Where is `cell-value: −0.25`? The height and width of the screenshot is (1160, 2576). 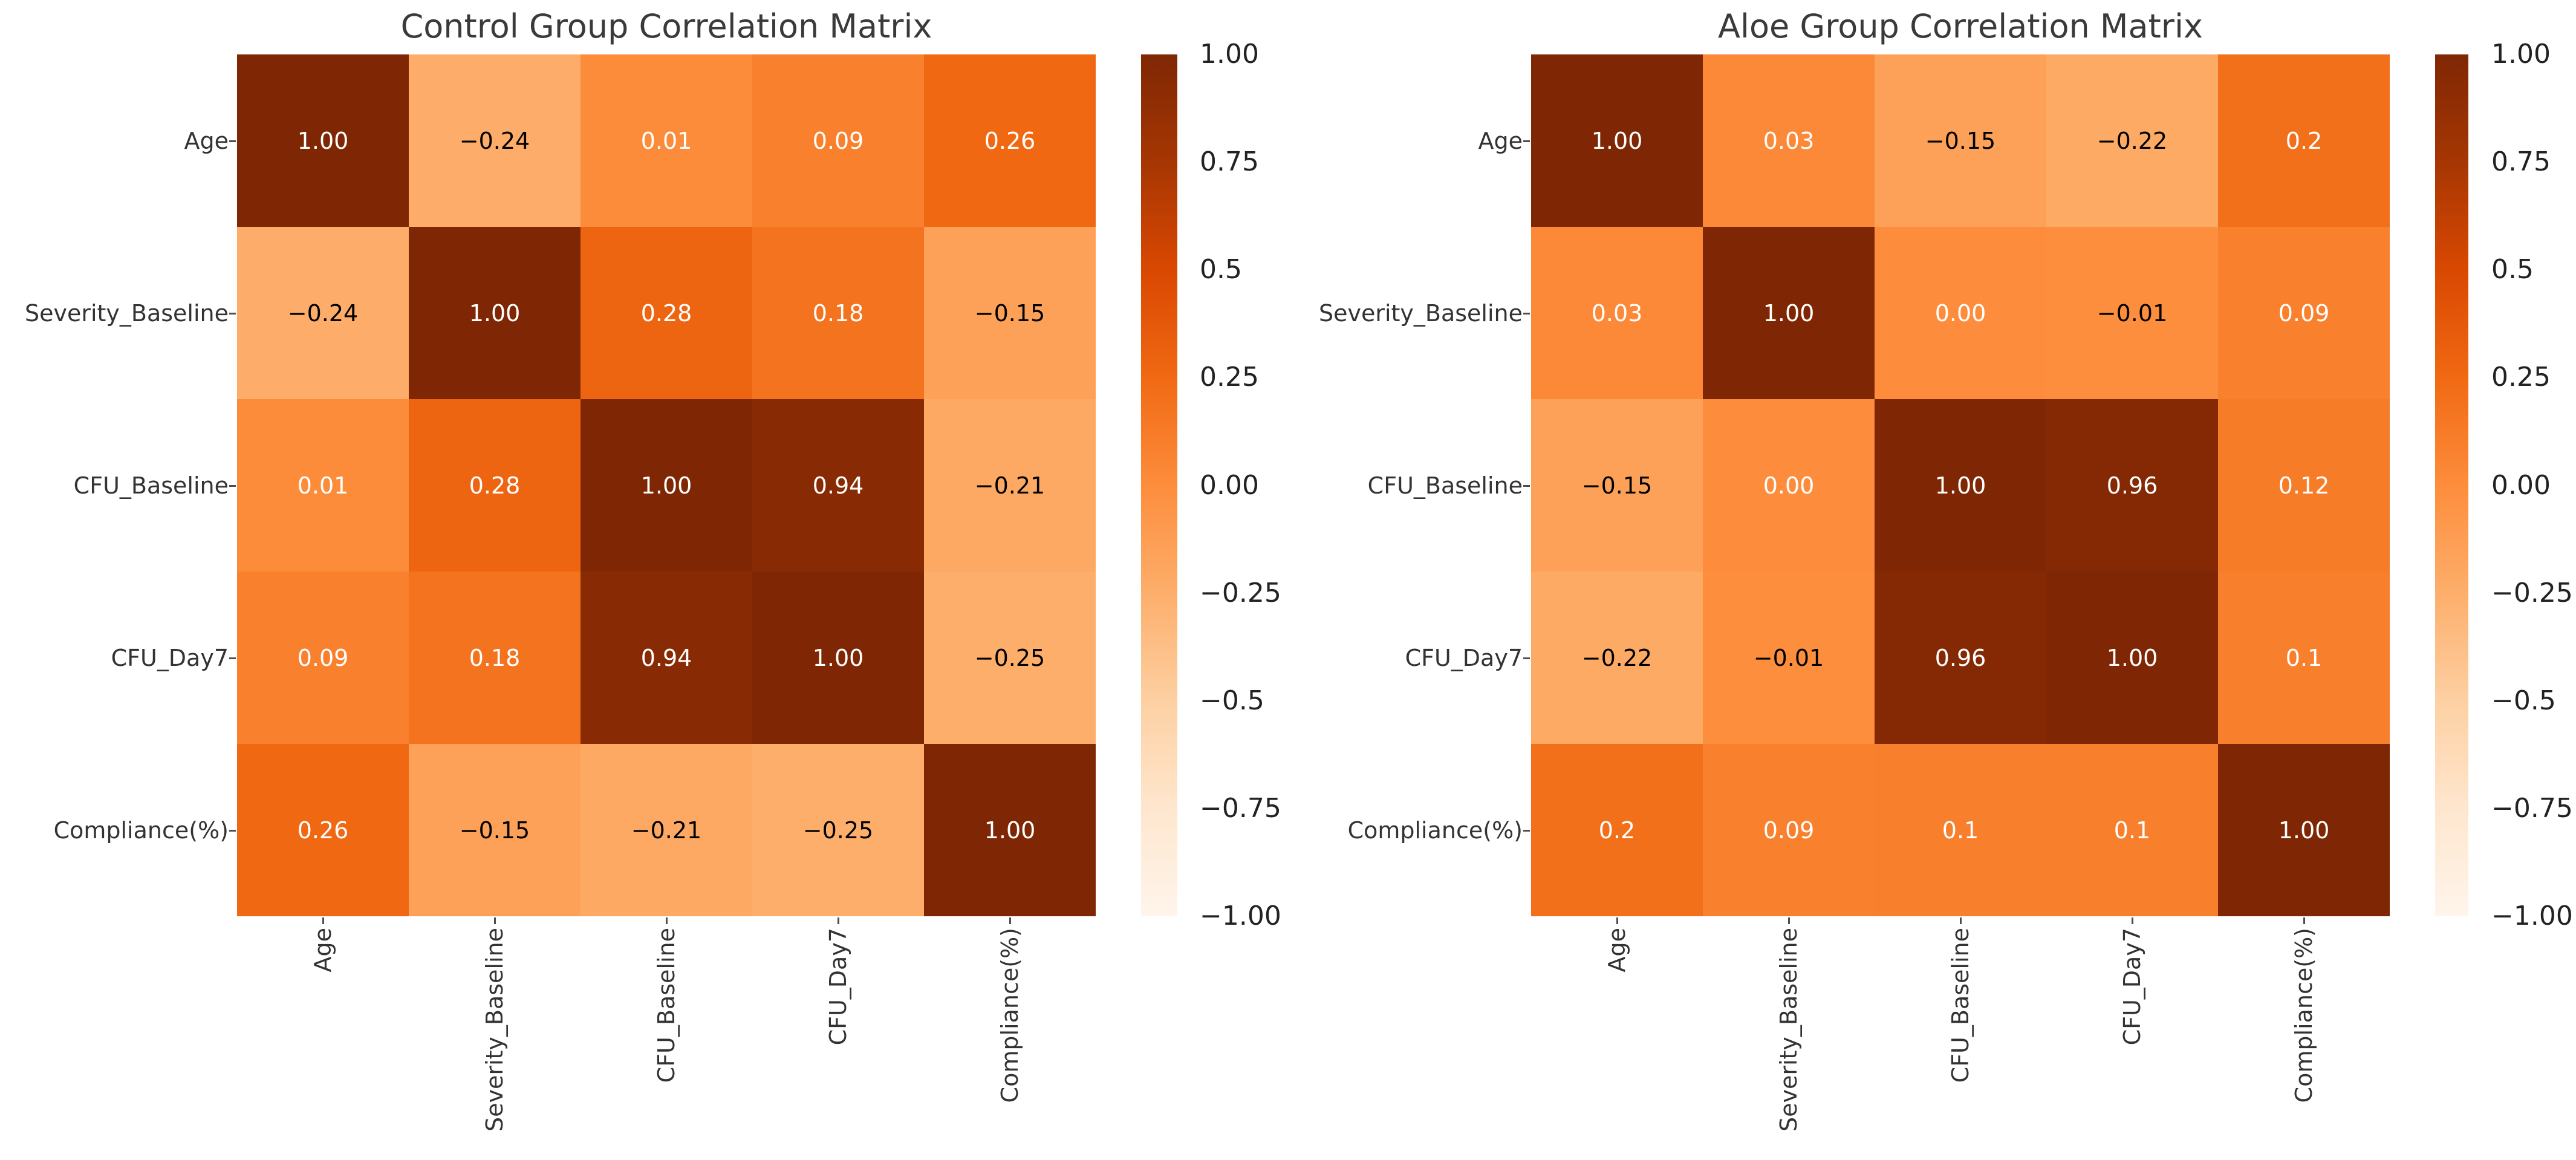 cell-value: −0.25 is located at coordinates (838, 830).